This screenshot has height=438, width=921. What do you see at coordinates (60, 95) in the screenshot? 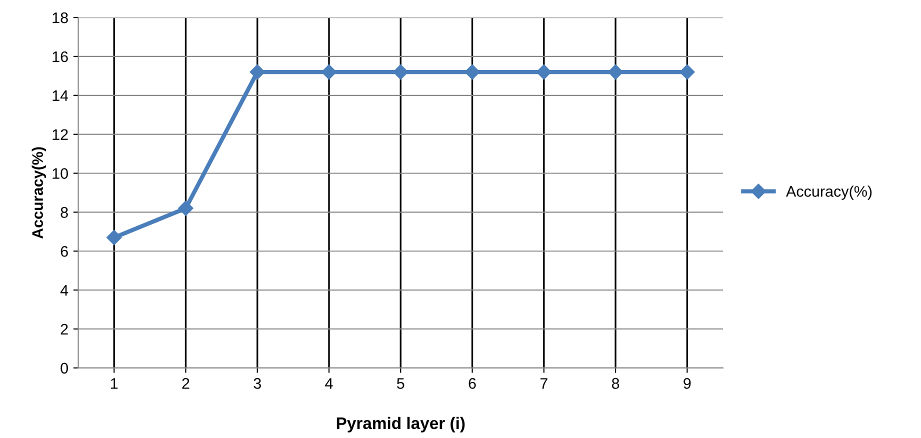
I see `y-tick-label: 14` at bounding box center [60, 95].